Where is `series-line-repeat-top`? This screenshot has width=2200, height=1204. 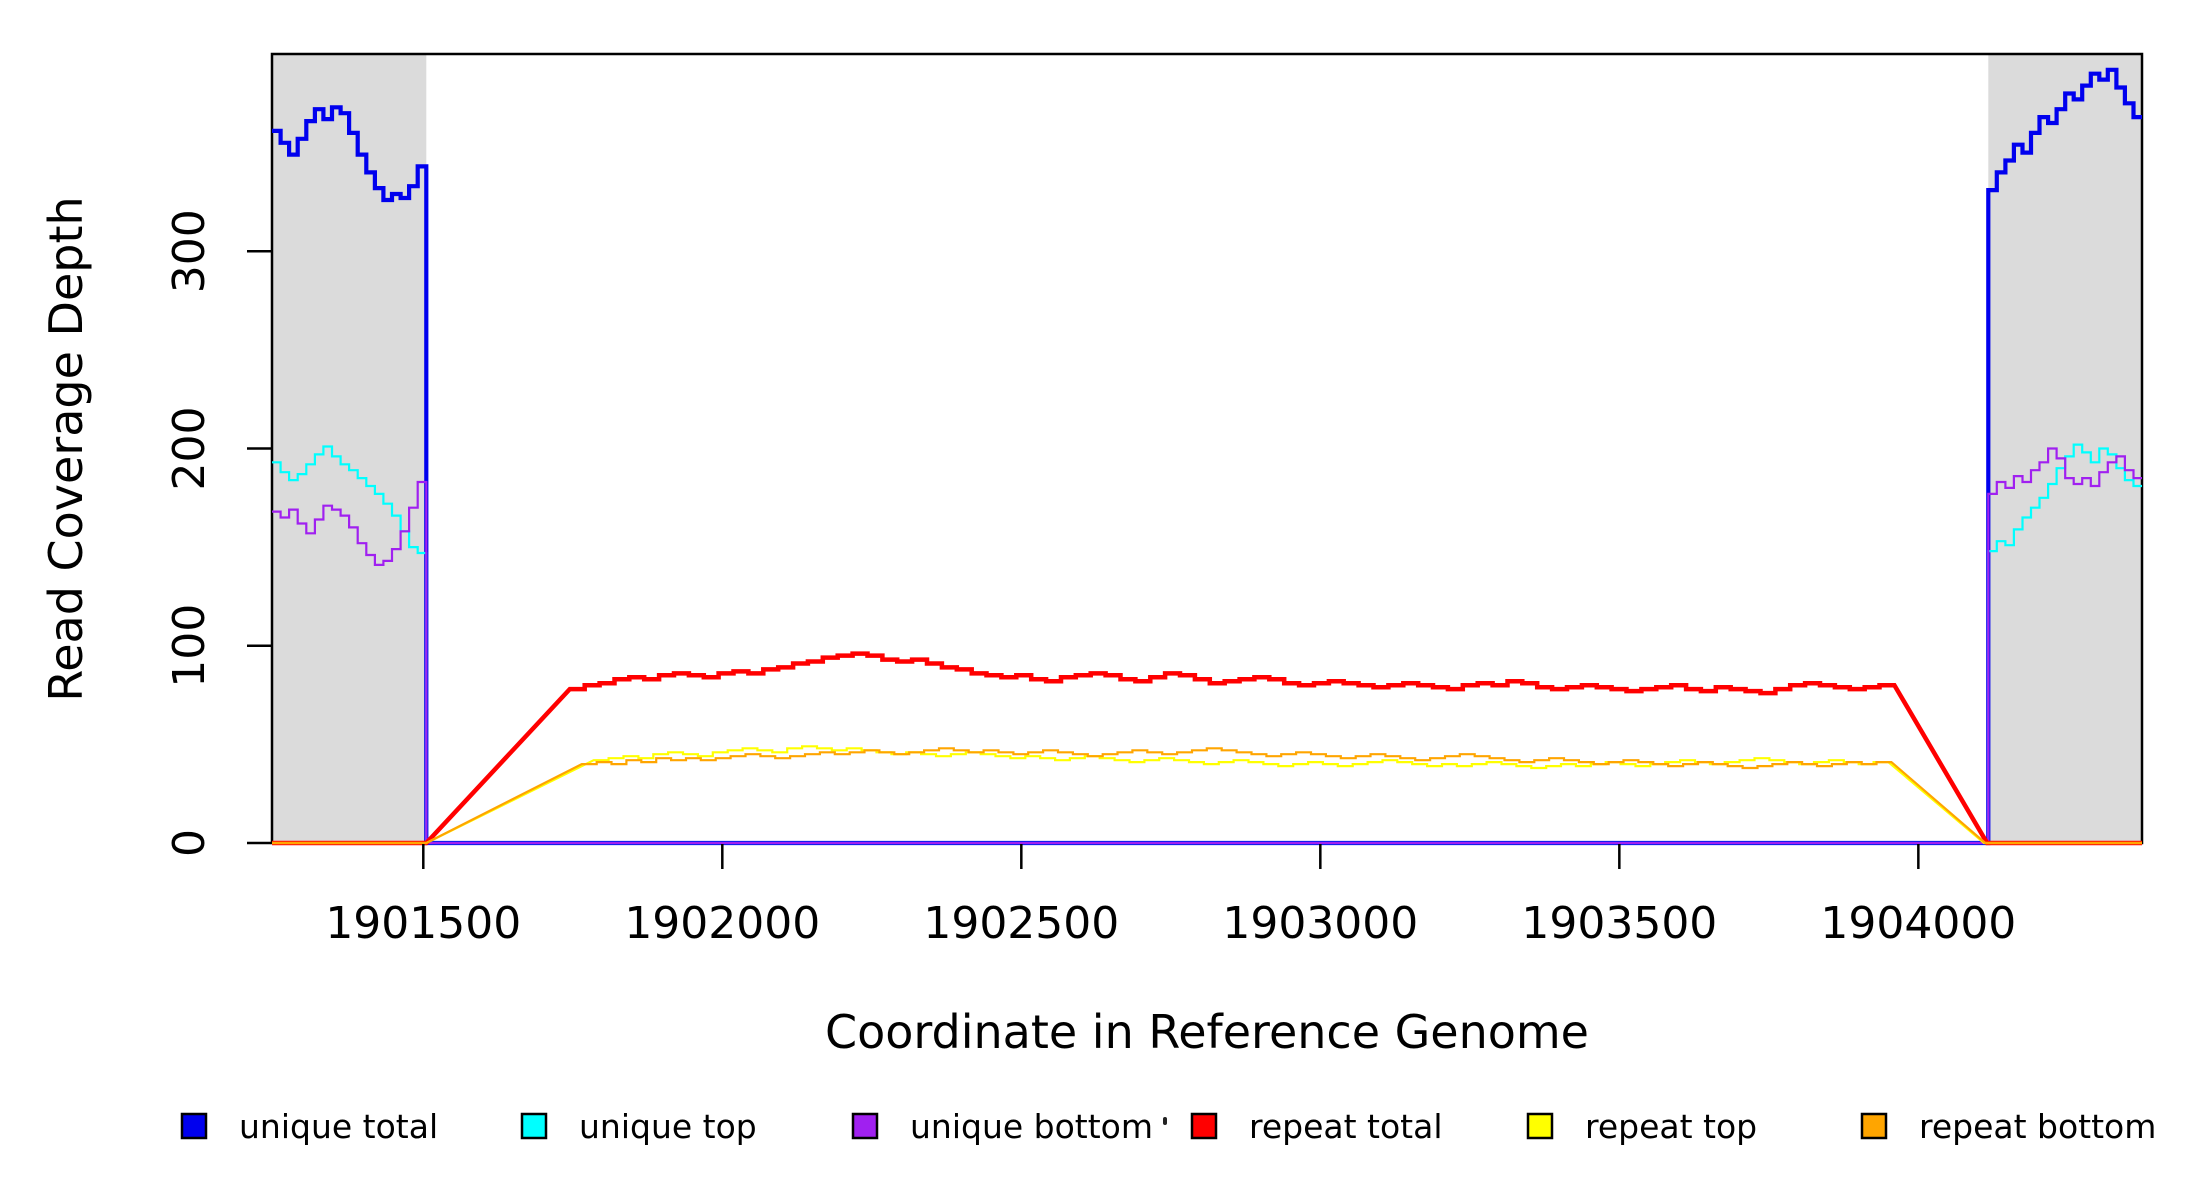
series-line-repeat-top is located at coordinates (1207, 795).